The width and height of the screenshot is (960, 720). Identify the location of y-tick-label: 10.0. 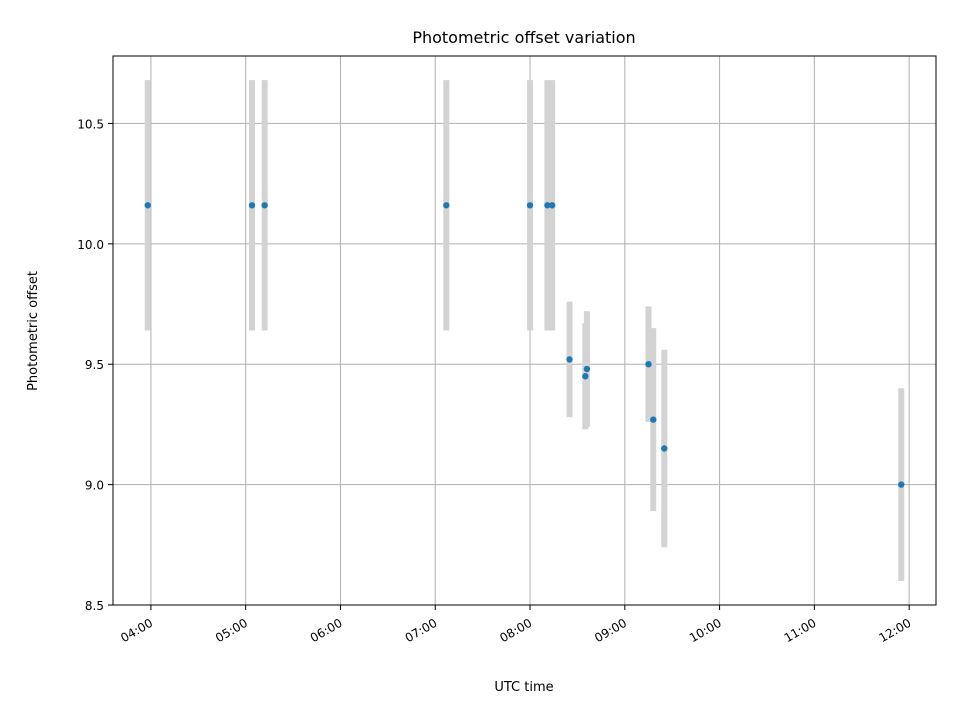
(90, 245).